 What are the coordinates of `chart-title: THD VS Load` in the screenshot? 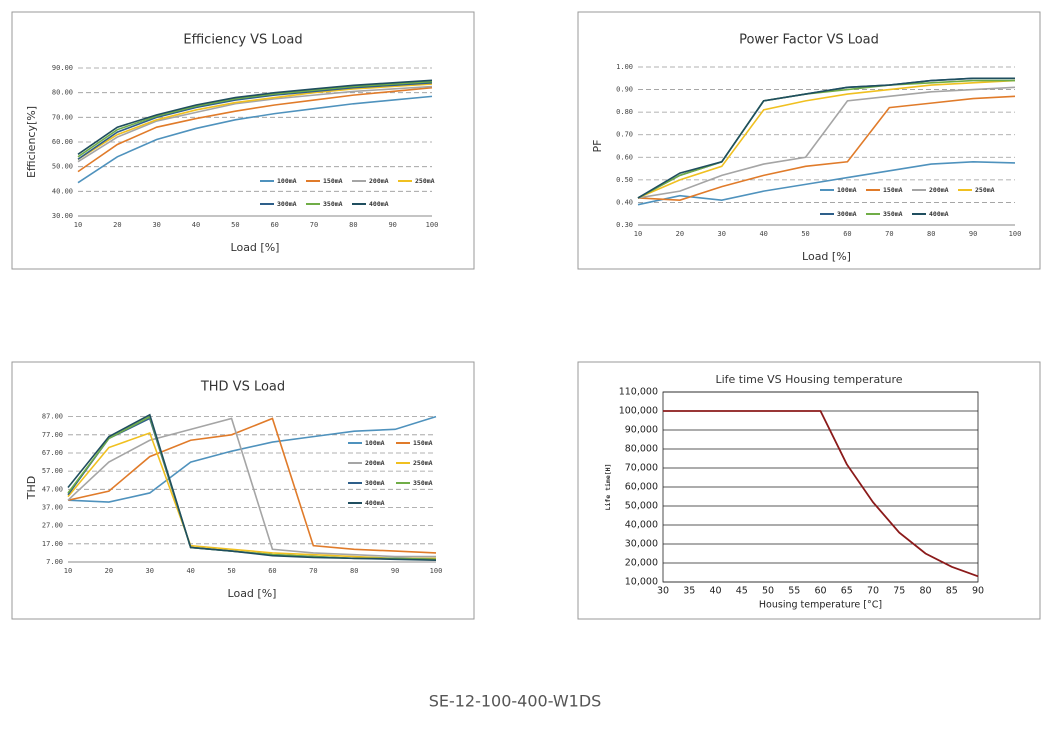 It's located at (242, 387).